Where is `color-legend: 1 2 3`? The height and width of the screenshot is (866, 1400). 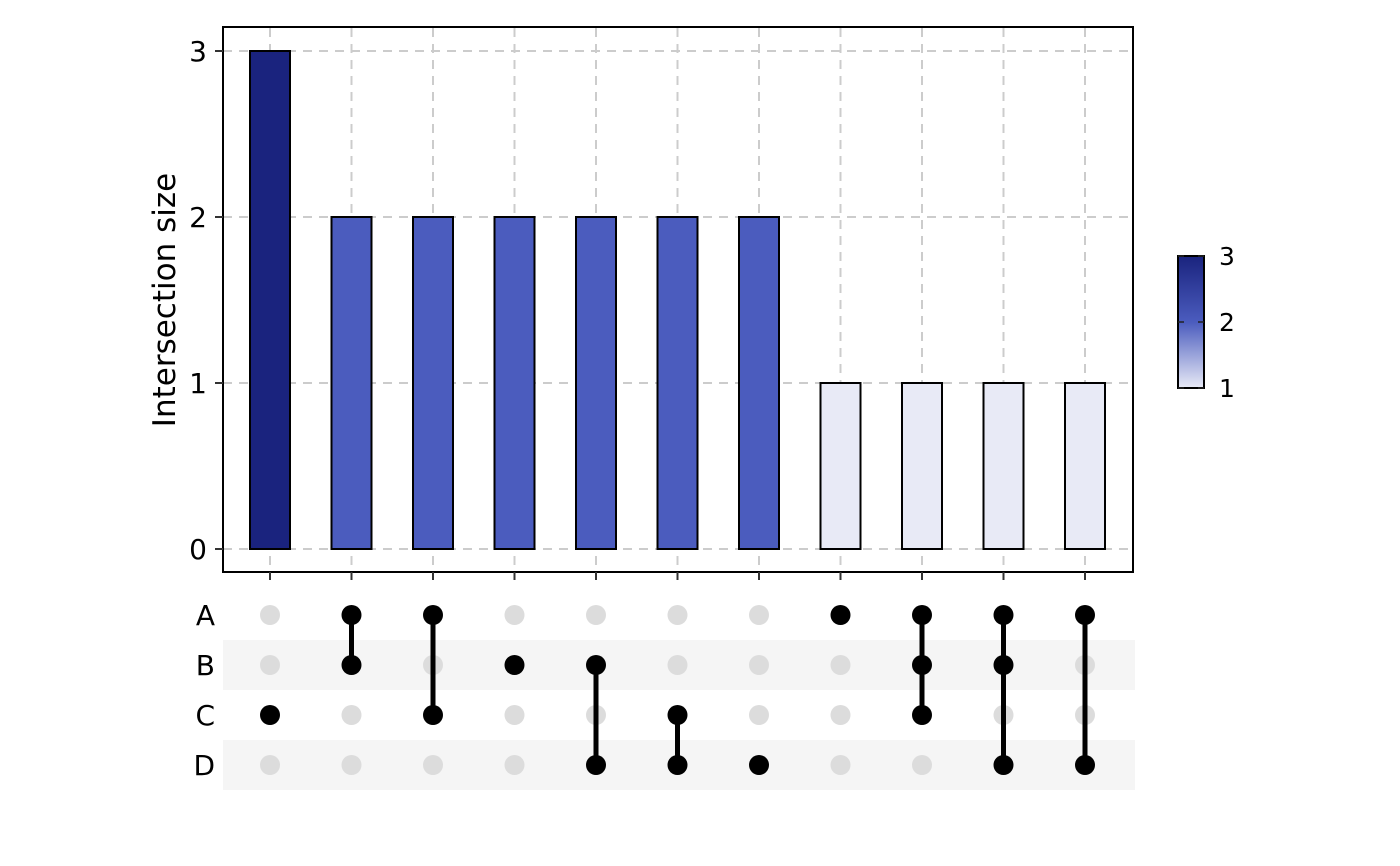
color-legend: 1 2 3 is located at coordinates (1206, 322).